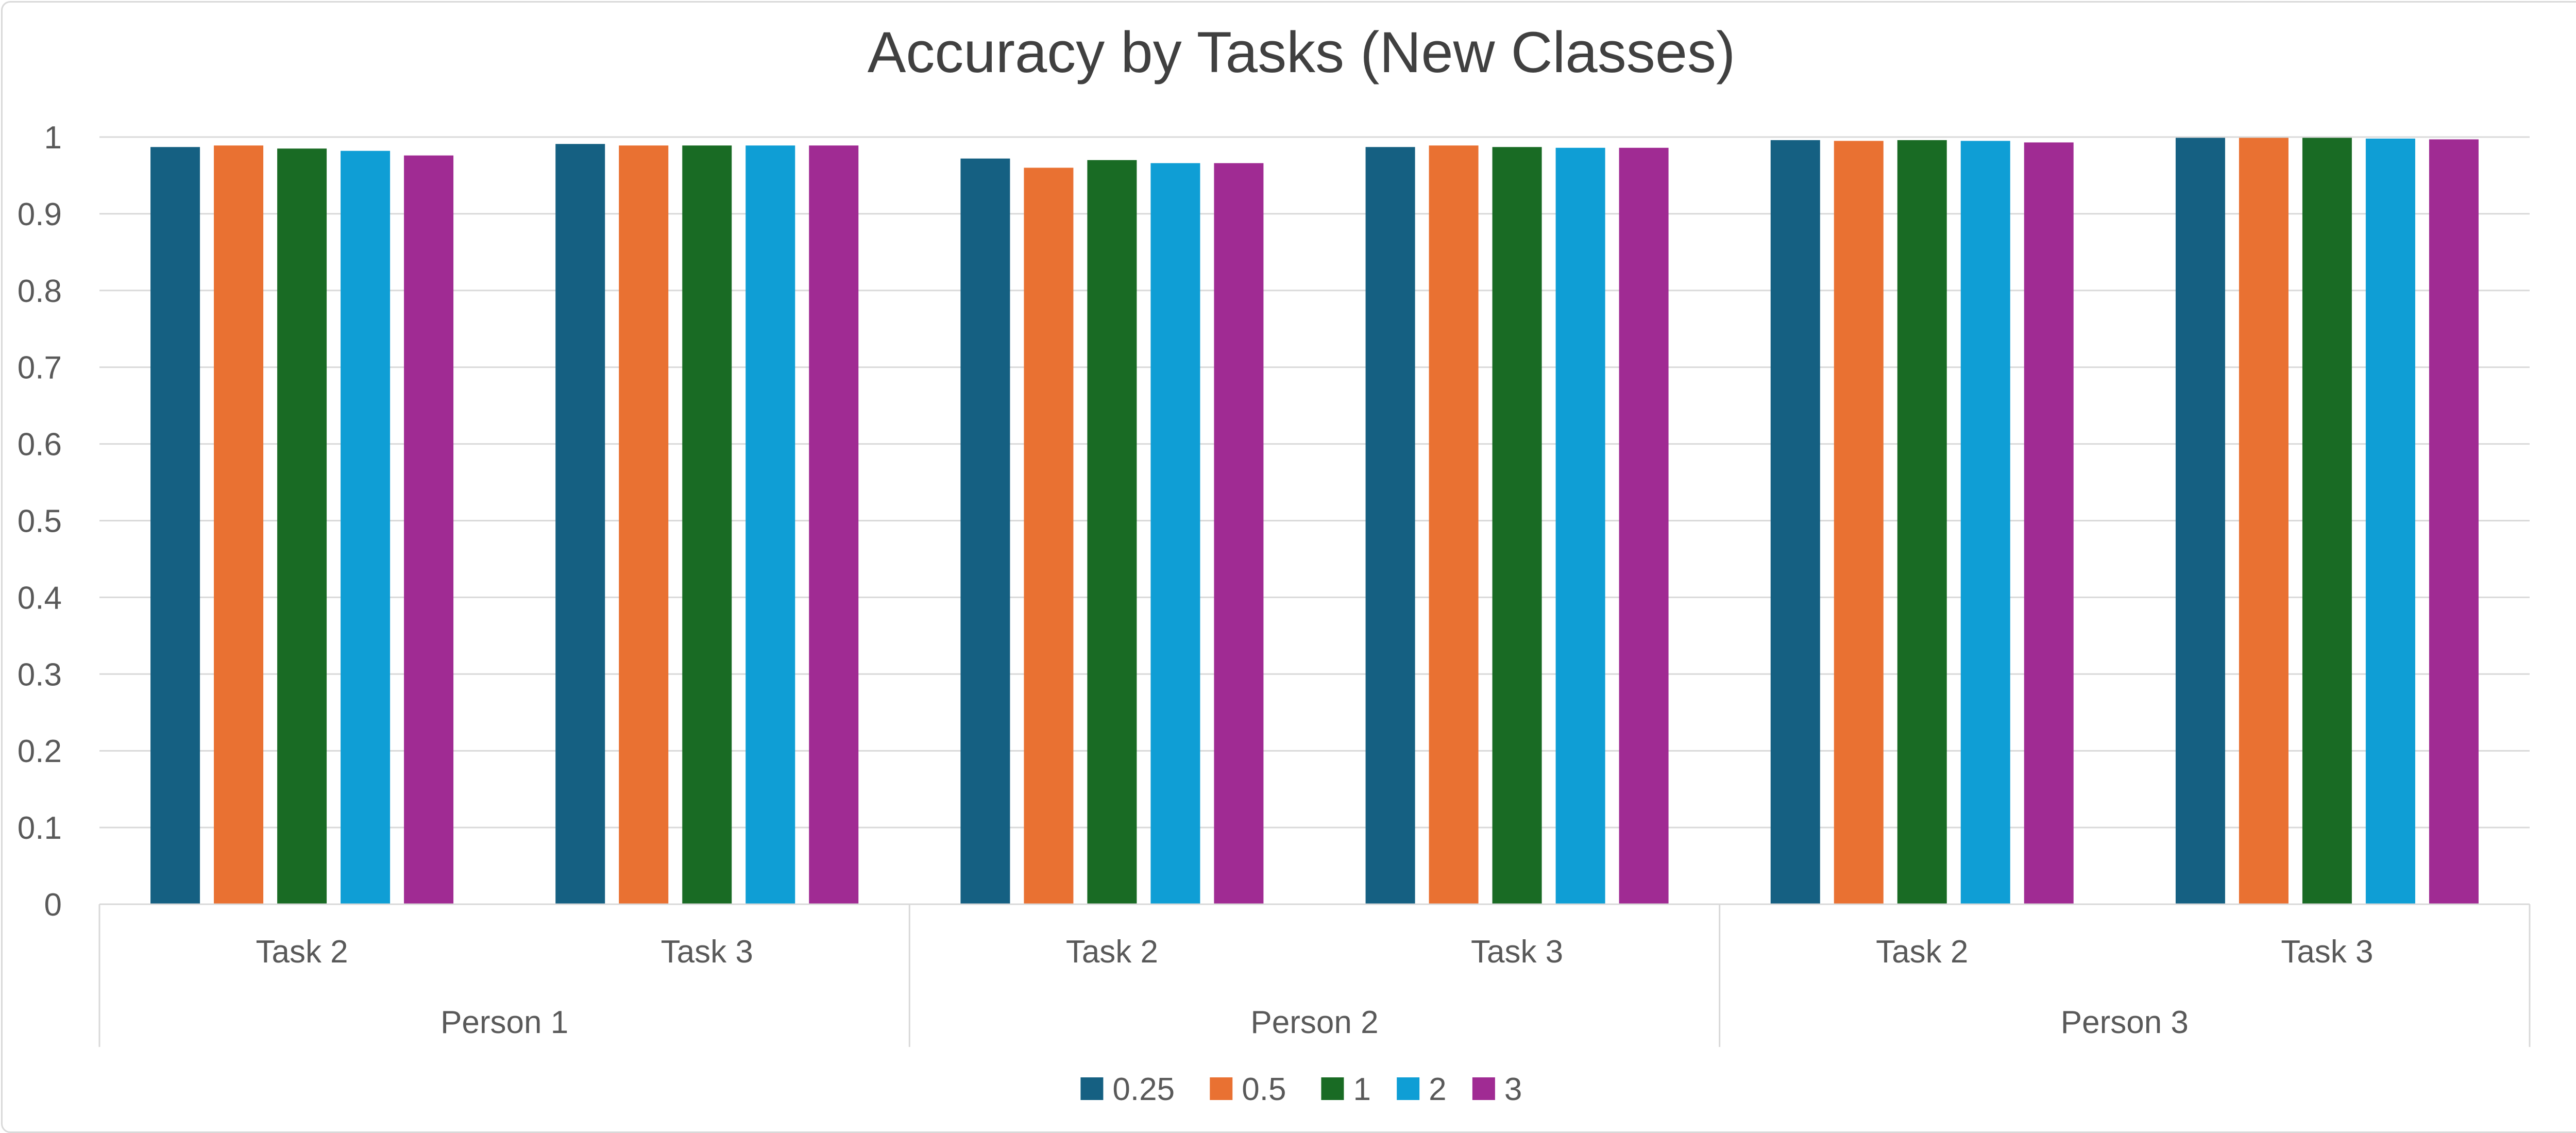  What do you see at coordinates (1437, 1089) in the screenshot?
I see `legend-label: 2` at bounding box center [1437, 1089].